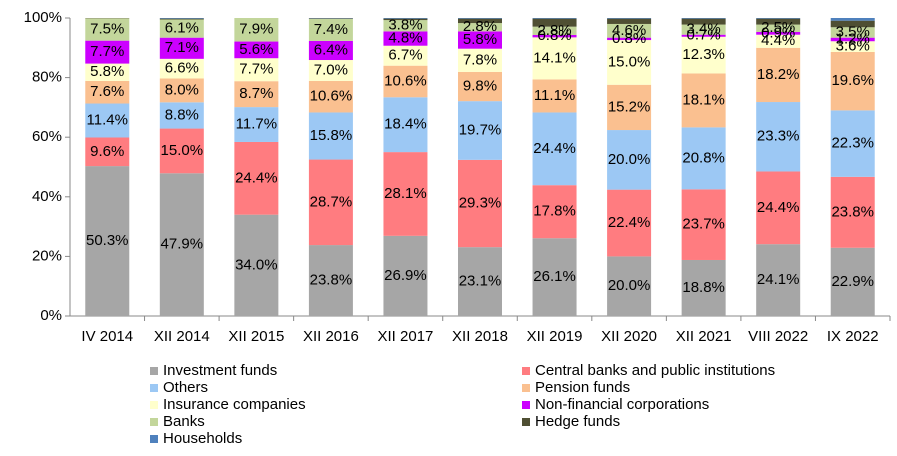 The image size is (897, 456). Describe the element at coordinates (704, 336) in the screenshot. I see `x-tick-label: XII 2021` at that location.